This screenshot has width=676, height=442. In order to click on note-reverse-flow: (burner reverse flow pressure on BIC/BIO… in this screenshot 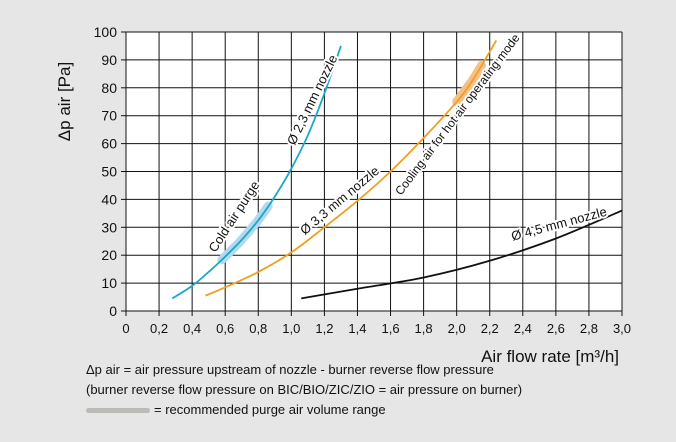, I will do `click(304, 389)`.